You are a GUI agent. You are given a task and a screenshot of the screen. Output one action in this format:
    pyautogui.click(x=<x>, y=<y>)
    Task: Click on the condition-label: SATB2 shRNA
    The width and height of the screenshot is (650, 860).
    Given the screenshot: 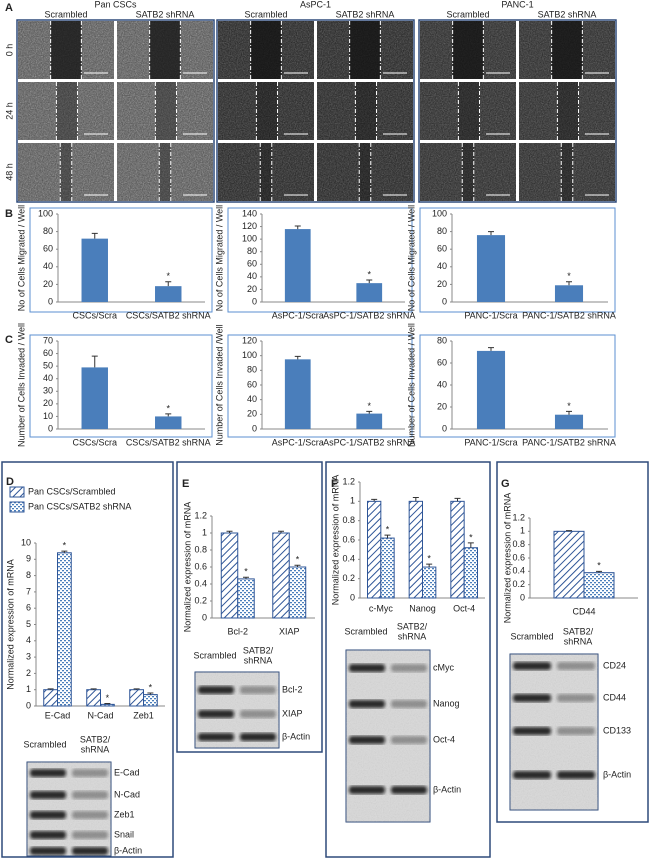 What is the action you would take?
    pyautogui.click(x=165, y=14)
    